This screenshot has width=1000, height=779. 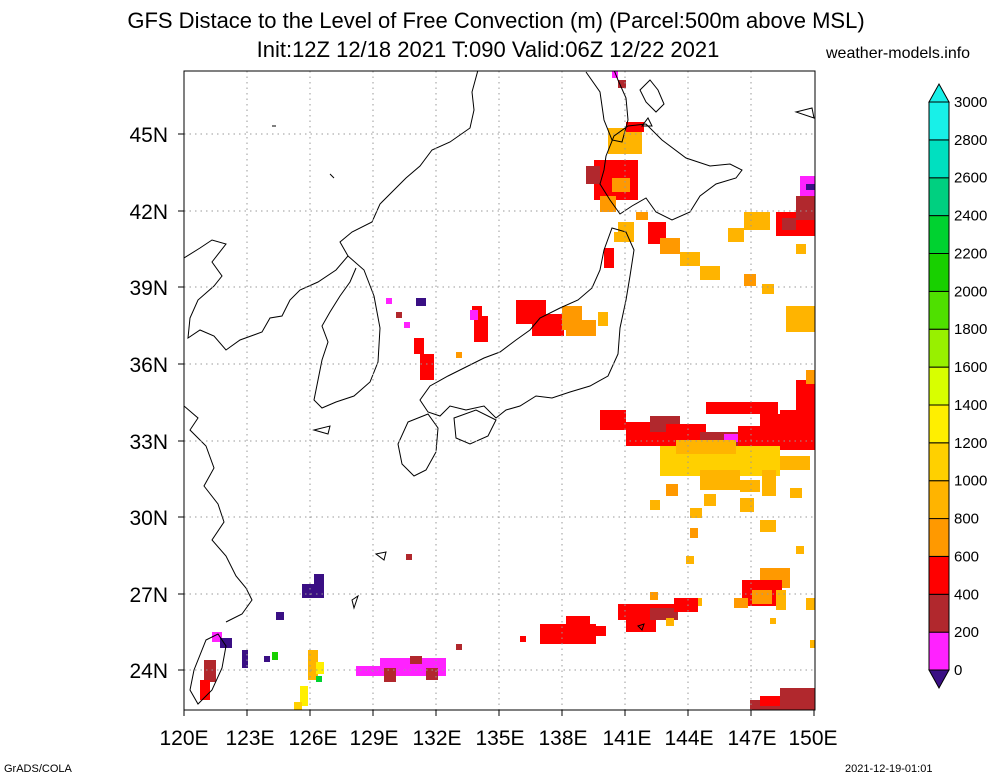 I want to click on lon-tick-label: 141E, so click(x=626, y=738).